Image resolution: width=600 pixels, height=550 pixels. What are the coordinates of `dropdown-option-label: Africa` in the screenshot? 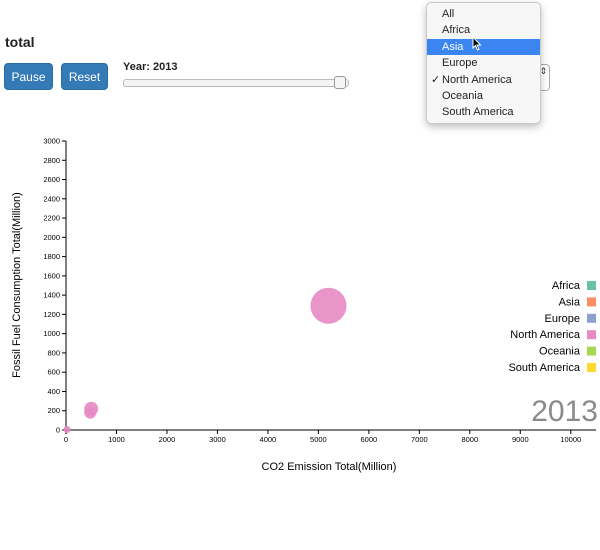 It's located at (456, 30).